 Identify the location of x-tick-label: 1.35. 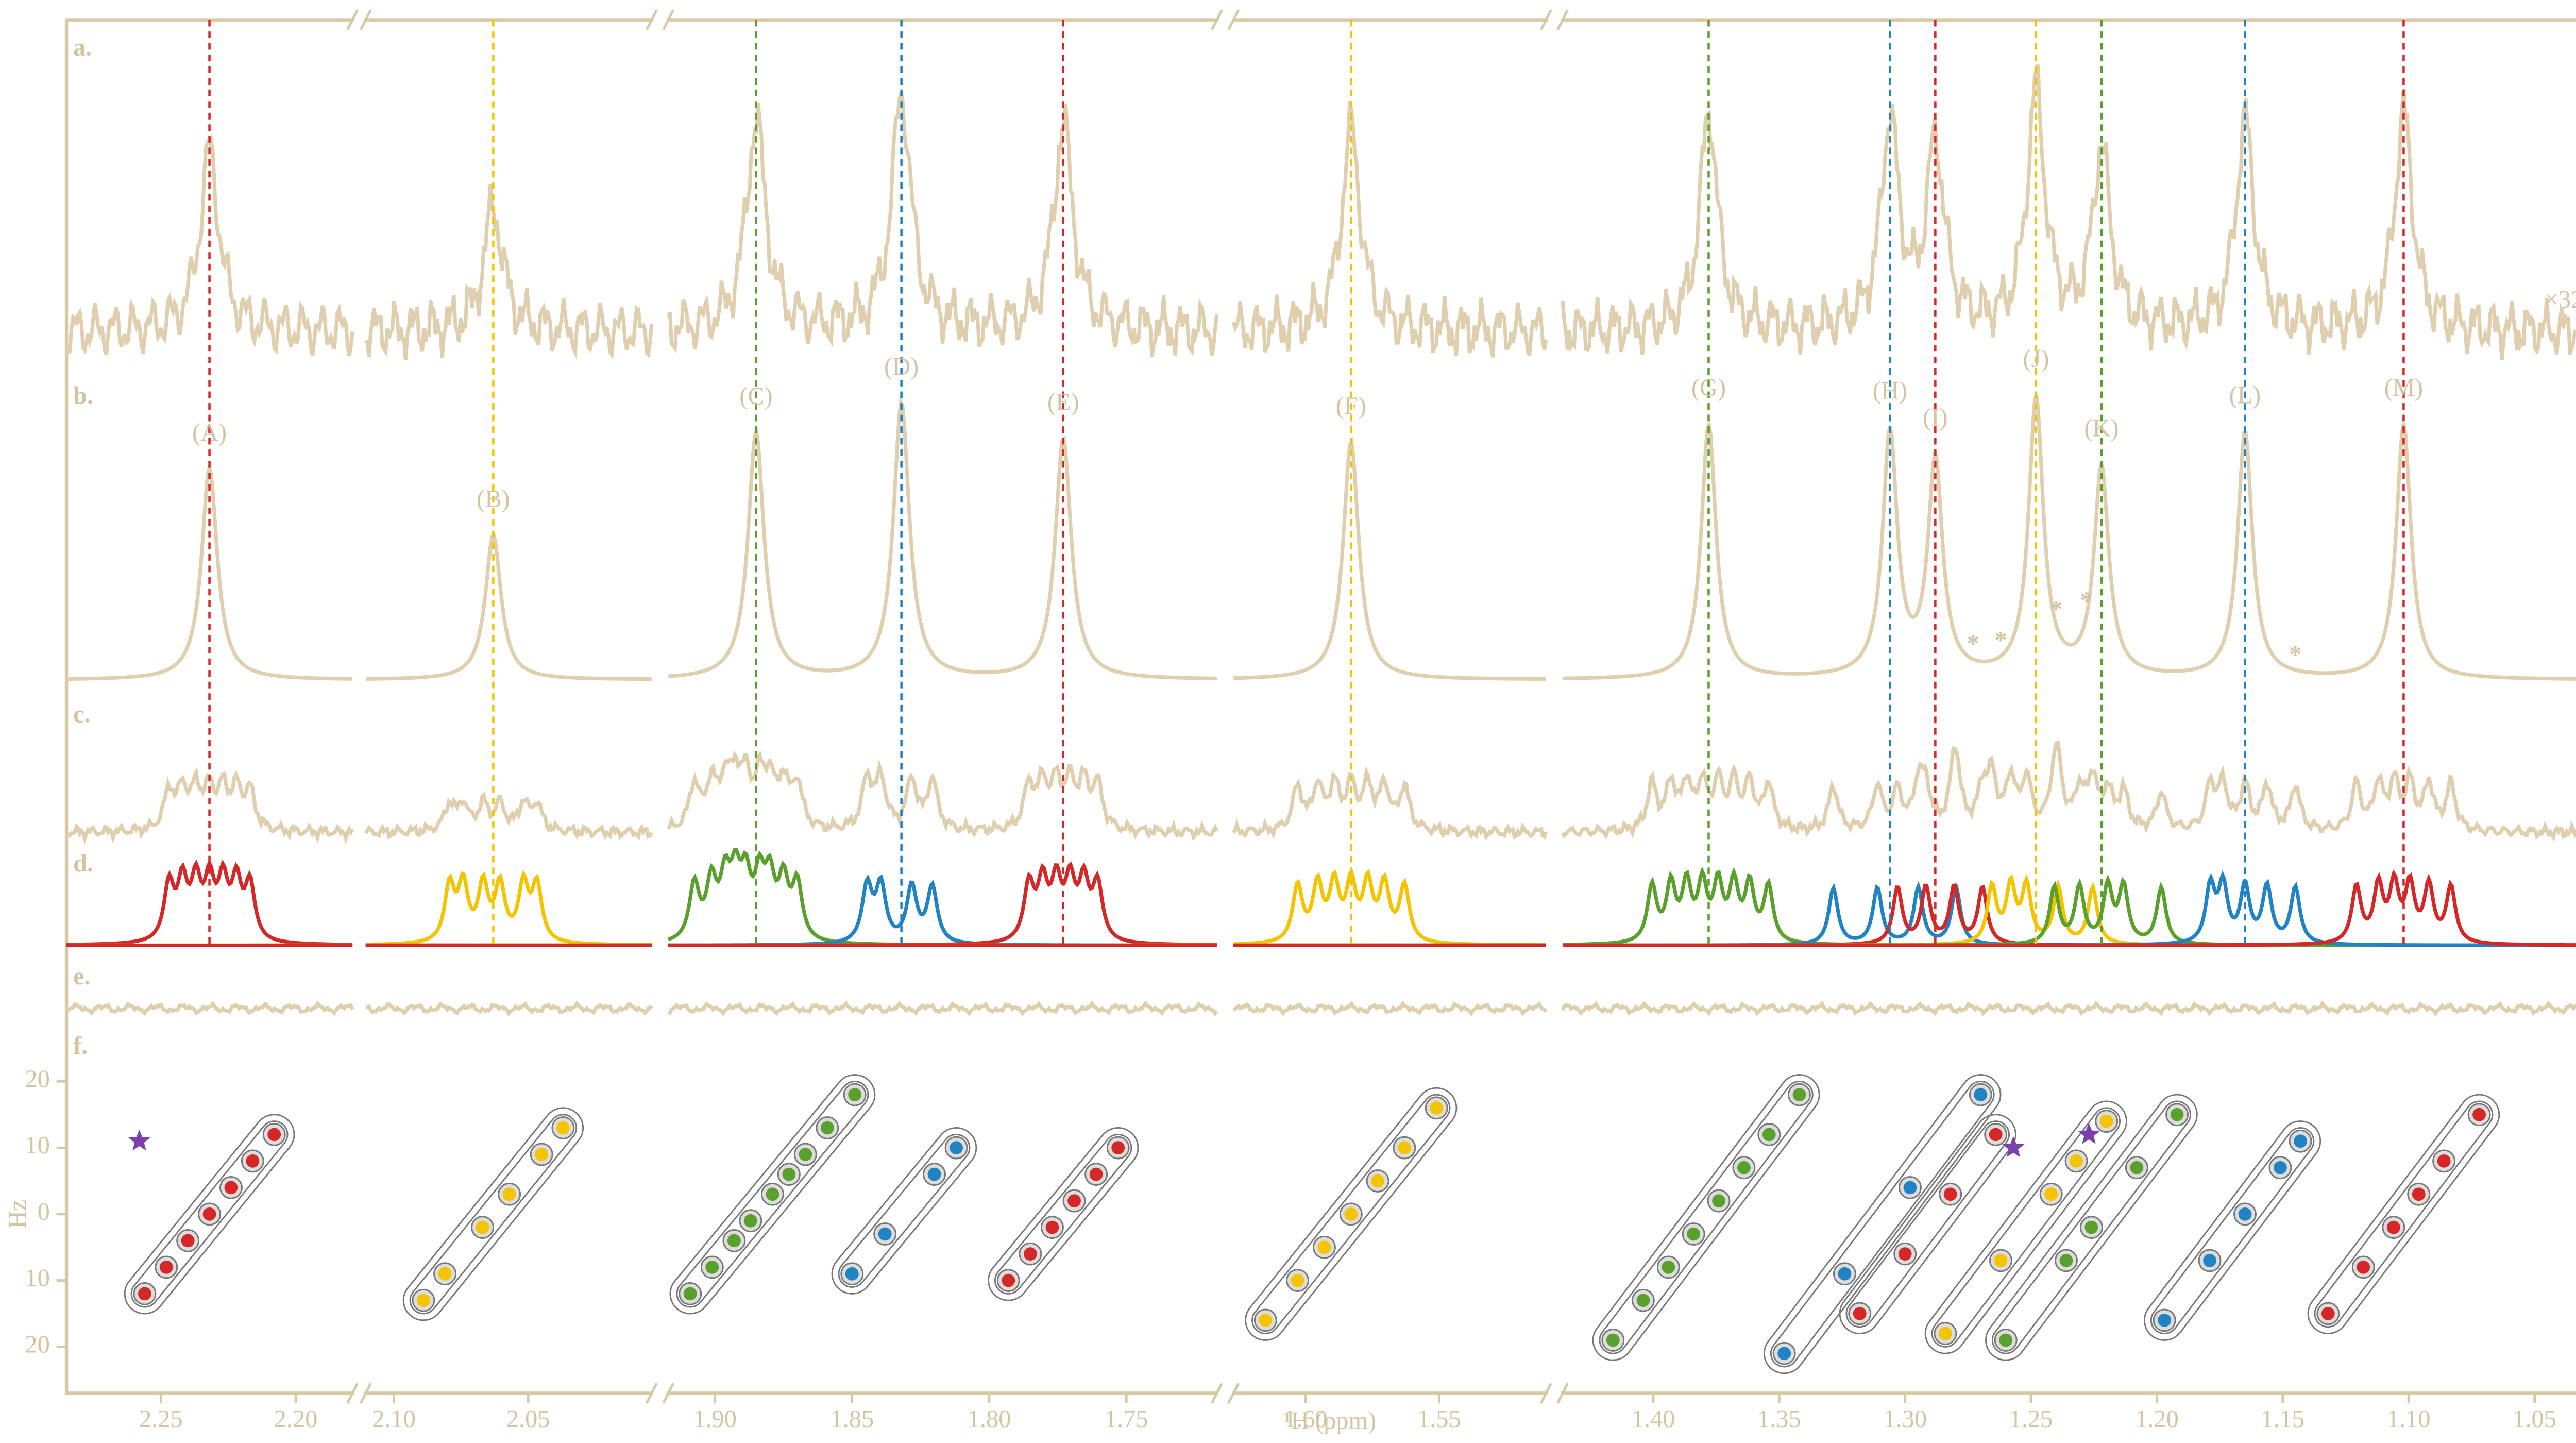
(1779, 1419).